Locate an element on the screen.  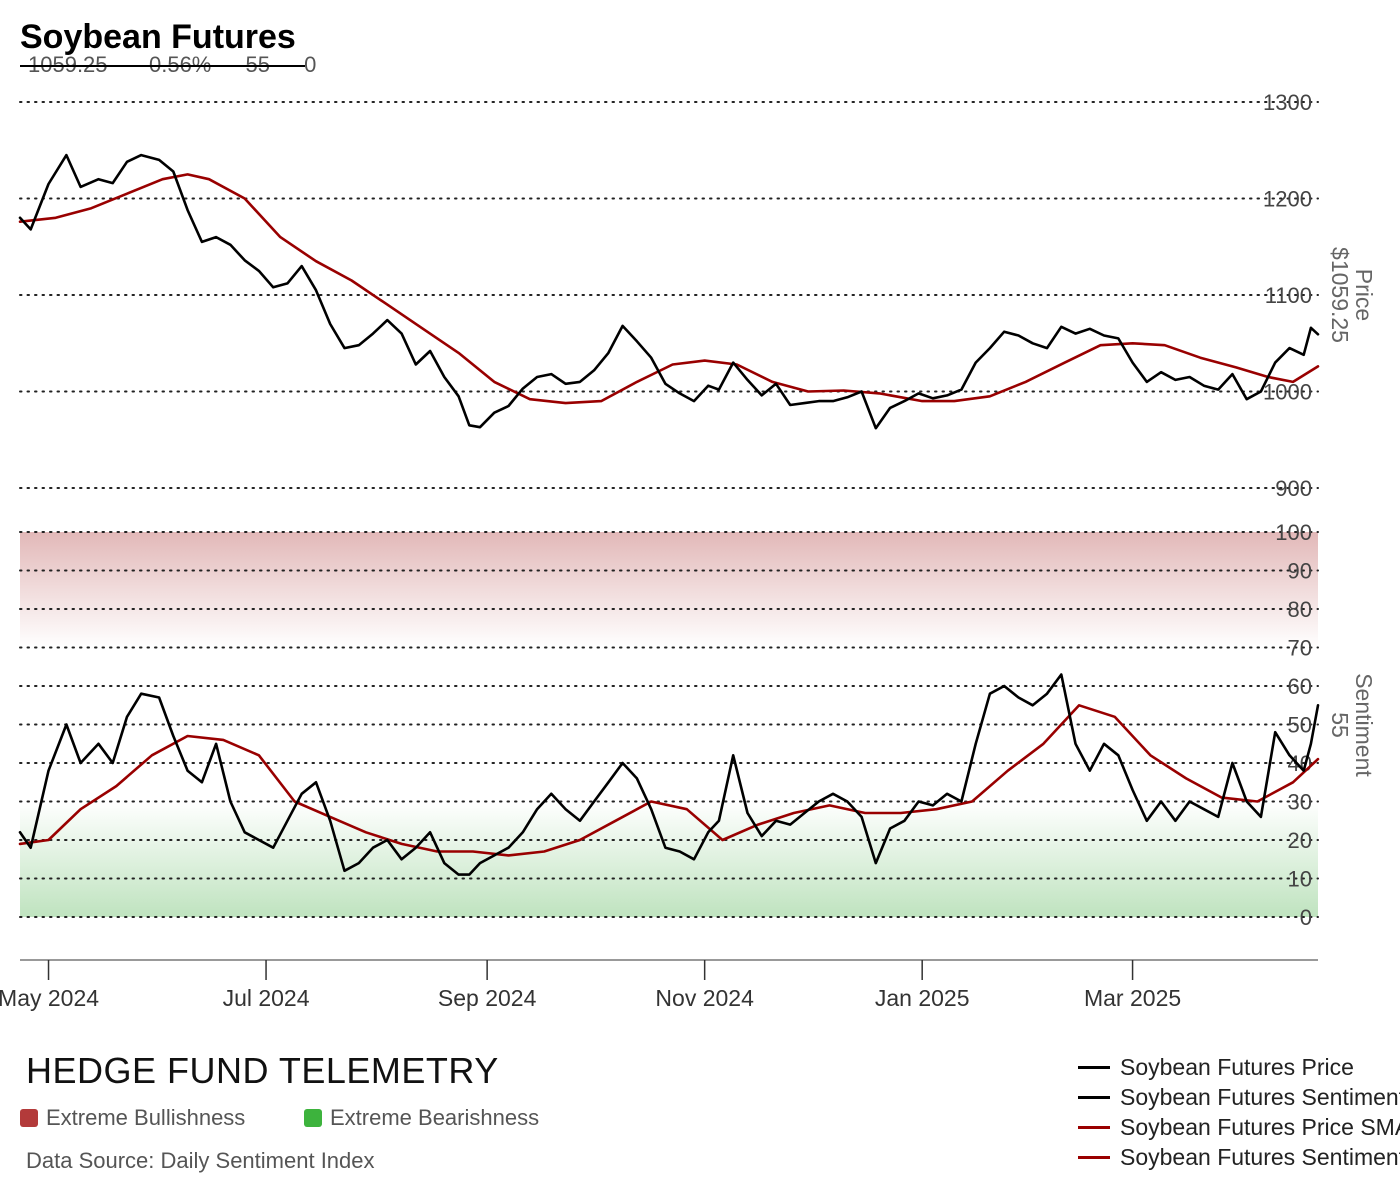
sentiment-tick-label: 90 is located at coordinates (1300, 571).